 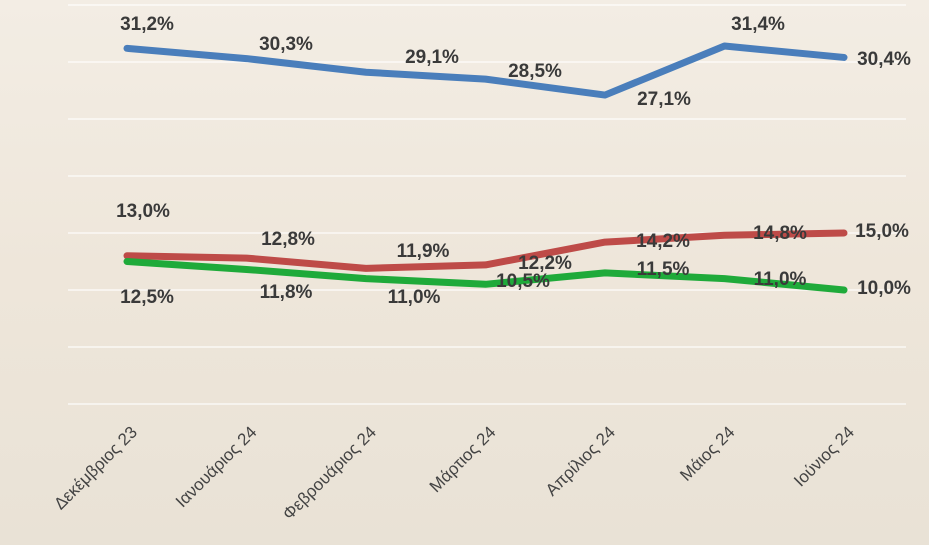 What do you see at coordinates (707, 454) in the screenshot?
I see `x-tick-label: Μάιος 24` at bounding box center [707, 454].